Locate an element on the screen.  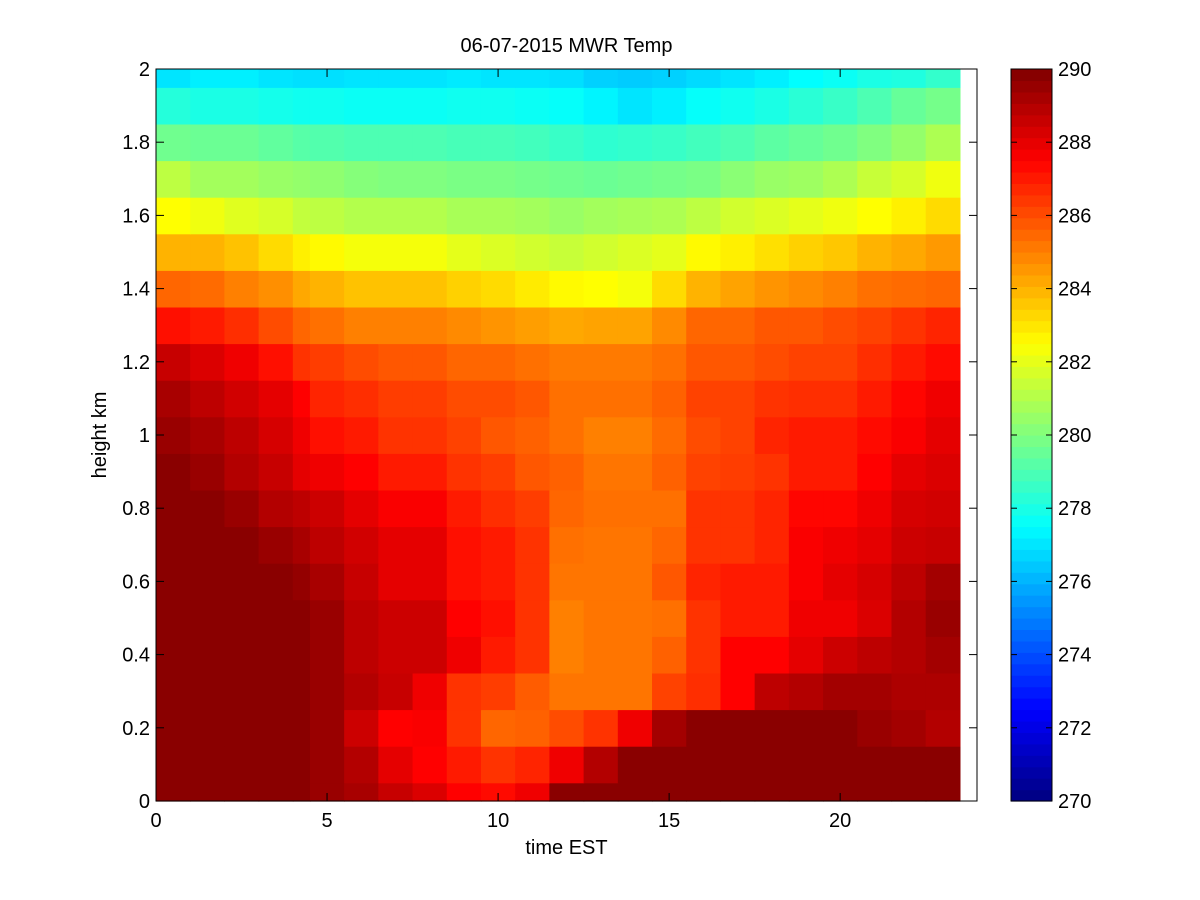
y-tick-label: 0.2 is located at coordinates (136, 729).